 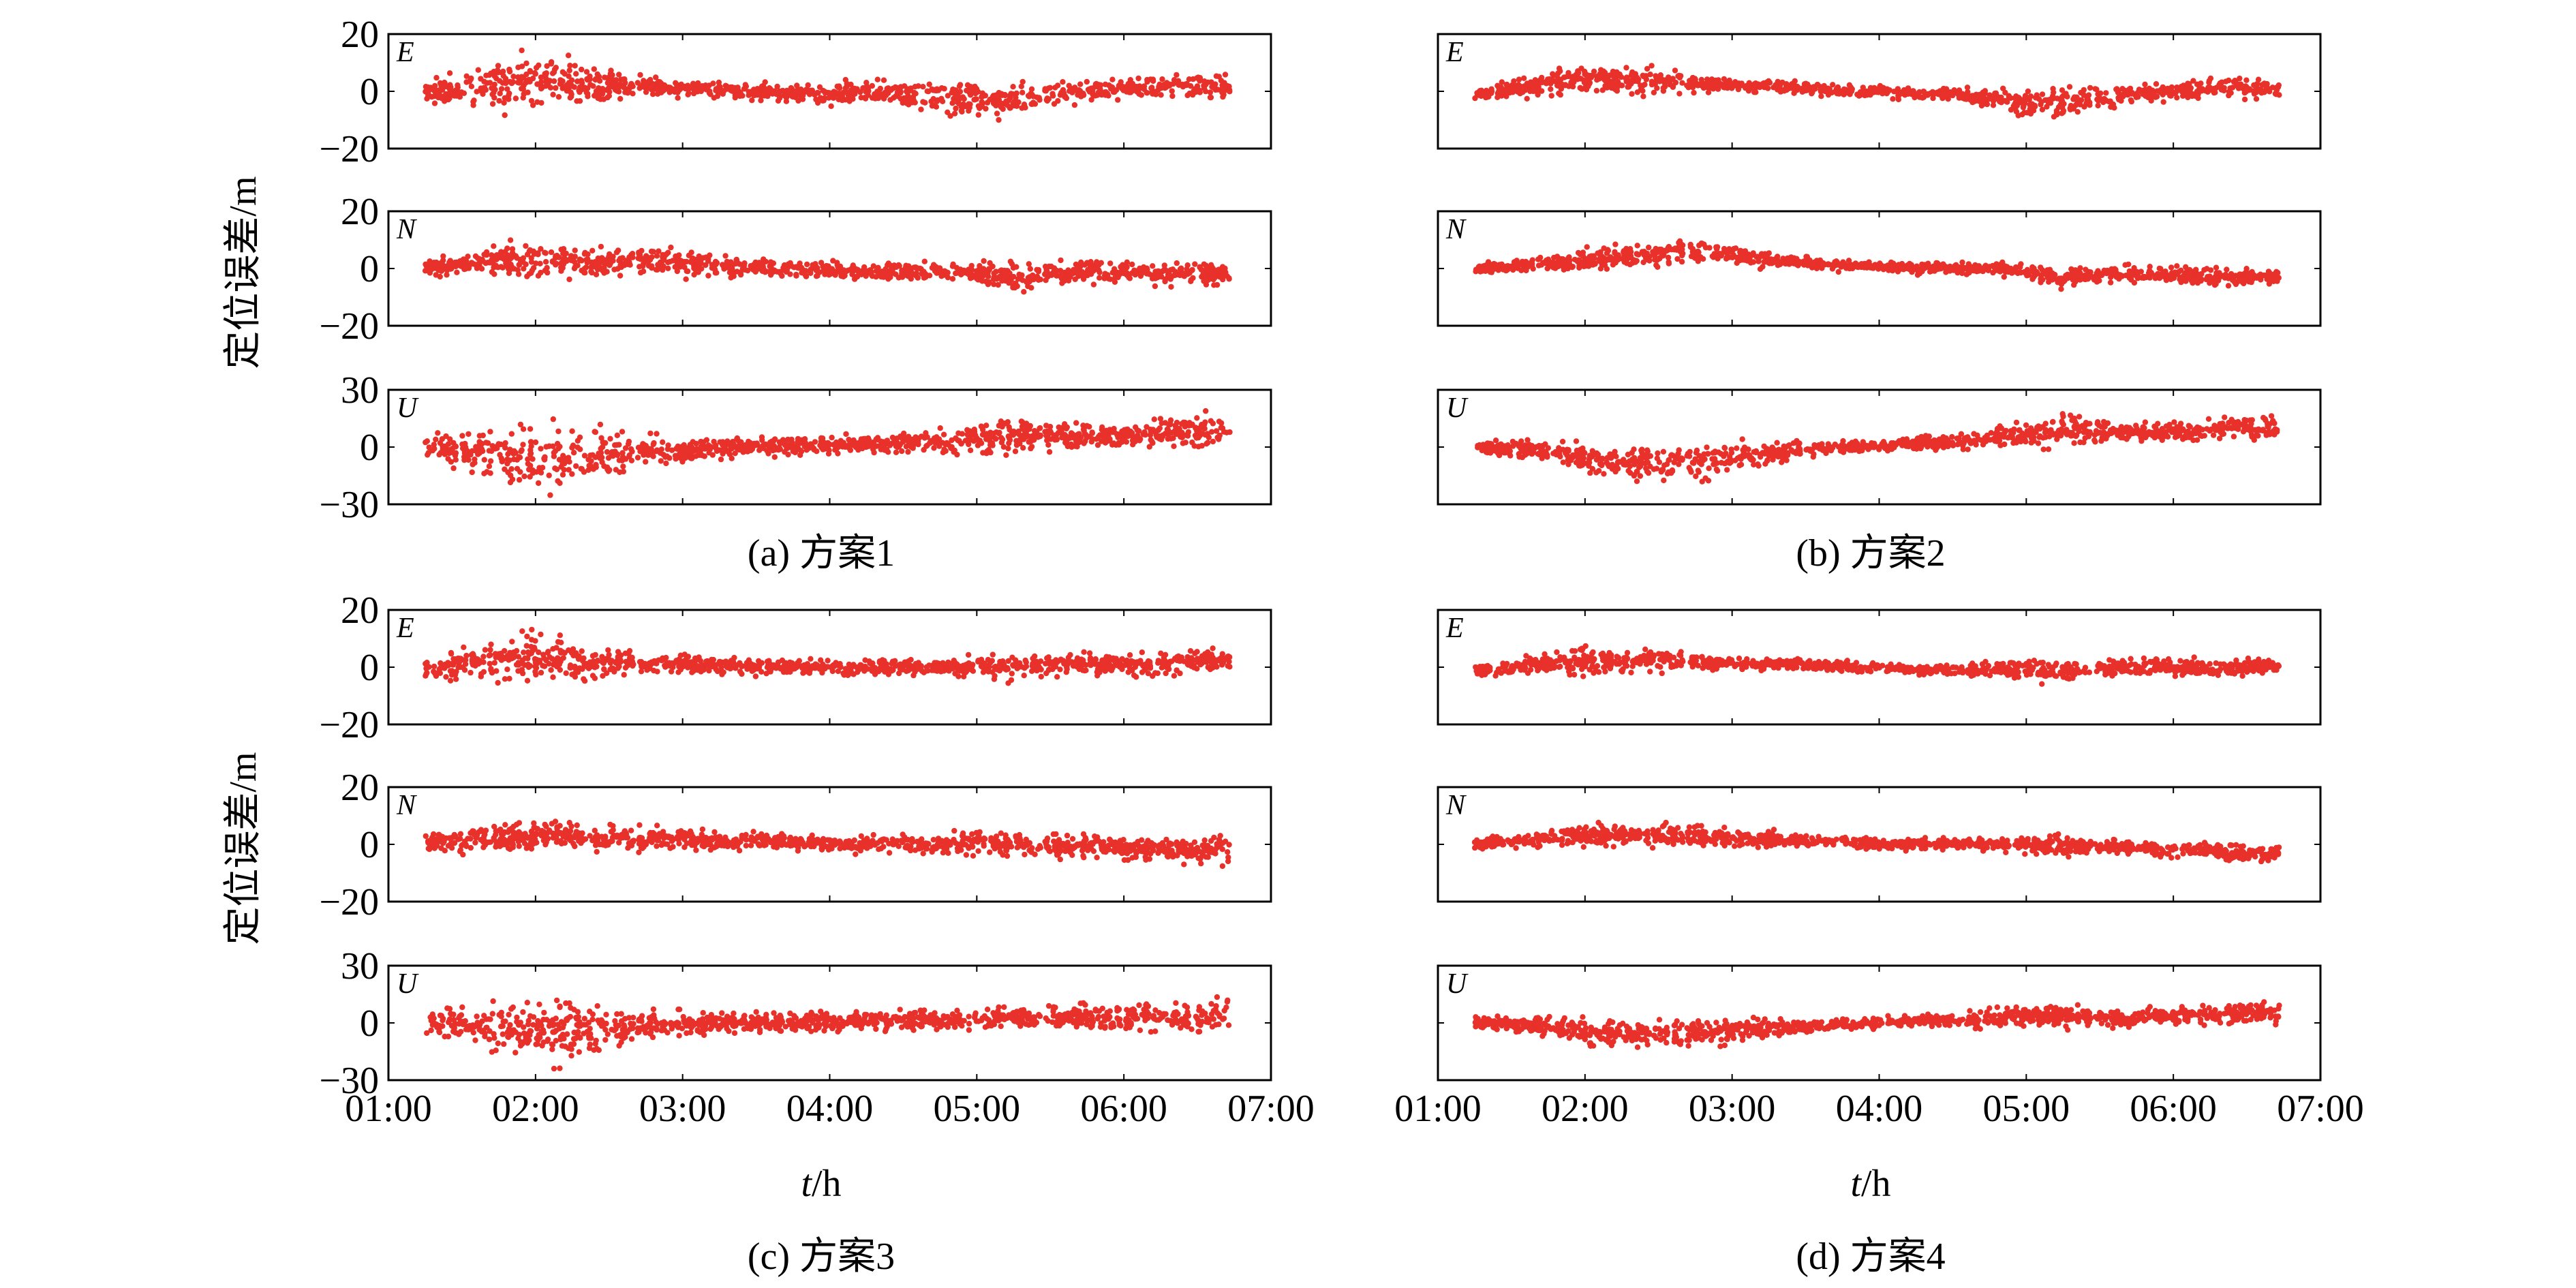 What do you see at coordinates (1454, 52) in the screenshot?
I see `component-label: E` at bounding box center [1454, 52].